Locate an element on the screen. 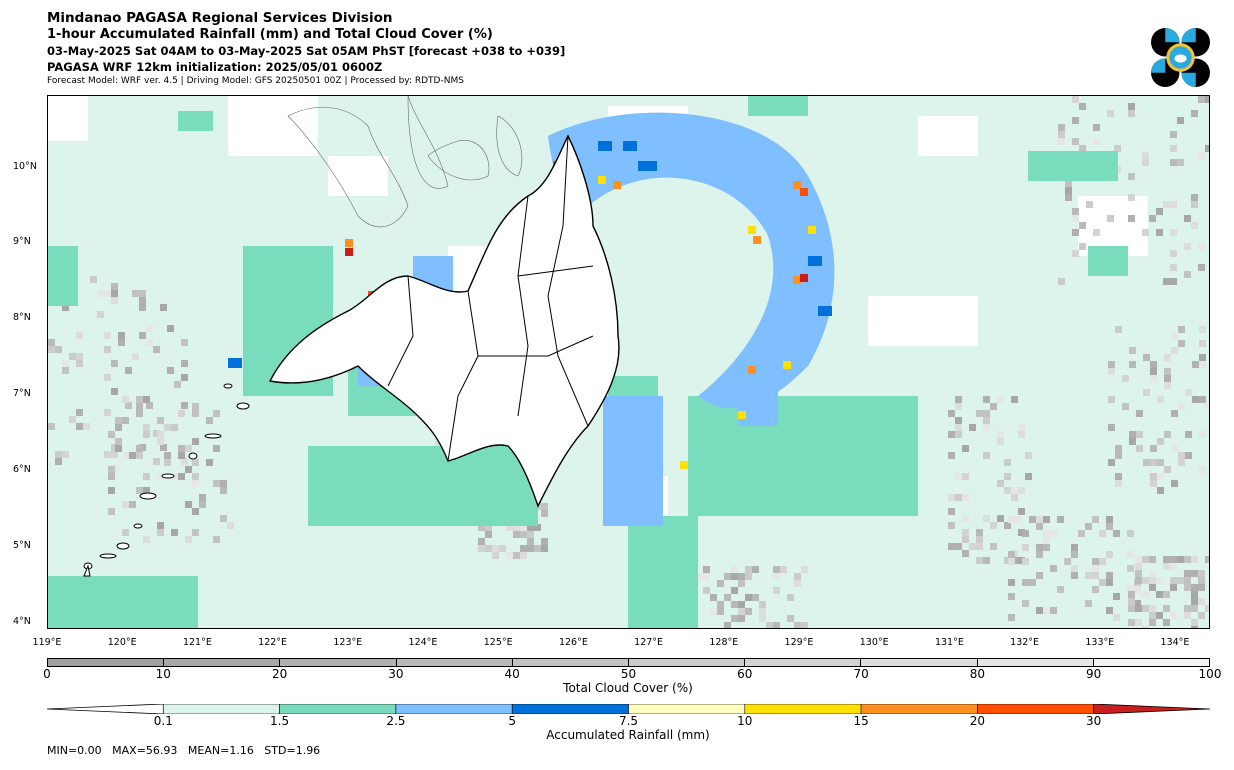 The height and width of the screenshot is (770, 1234). sulu-island is located at coordinates (138, 526).